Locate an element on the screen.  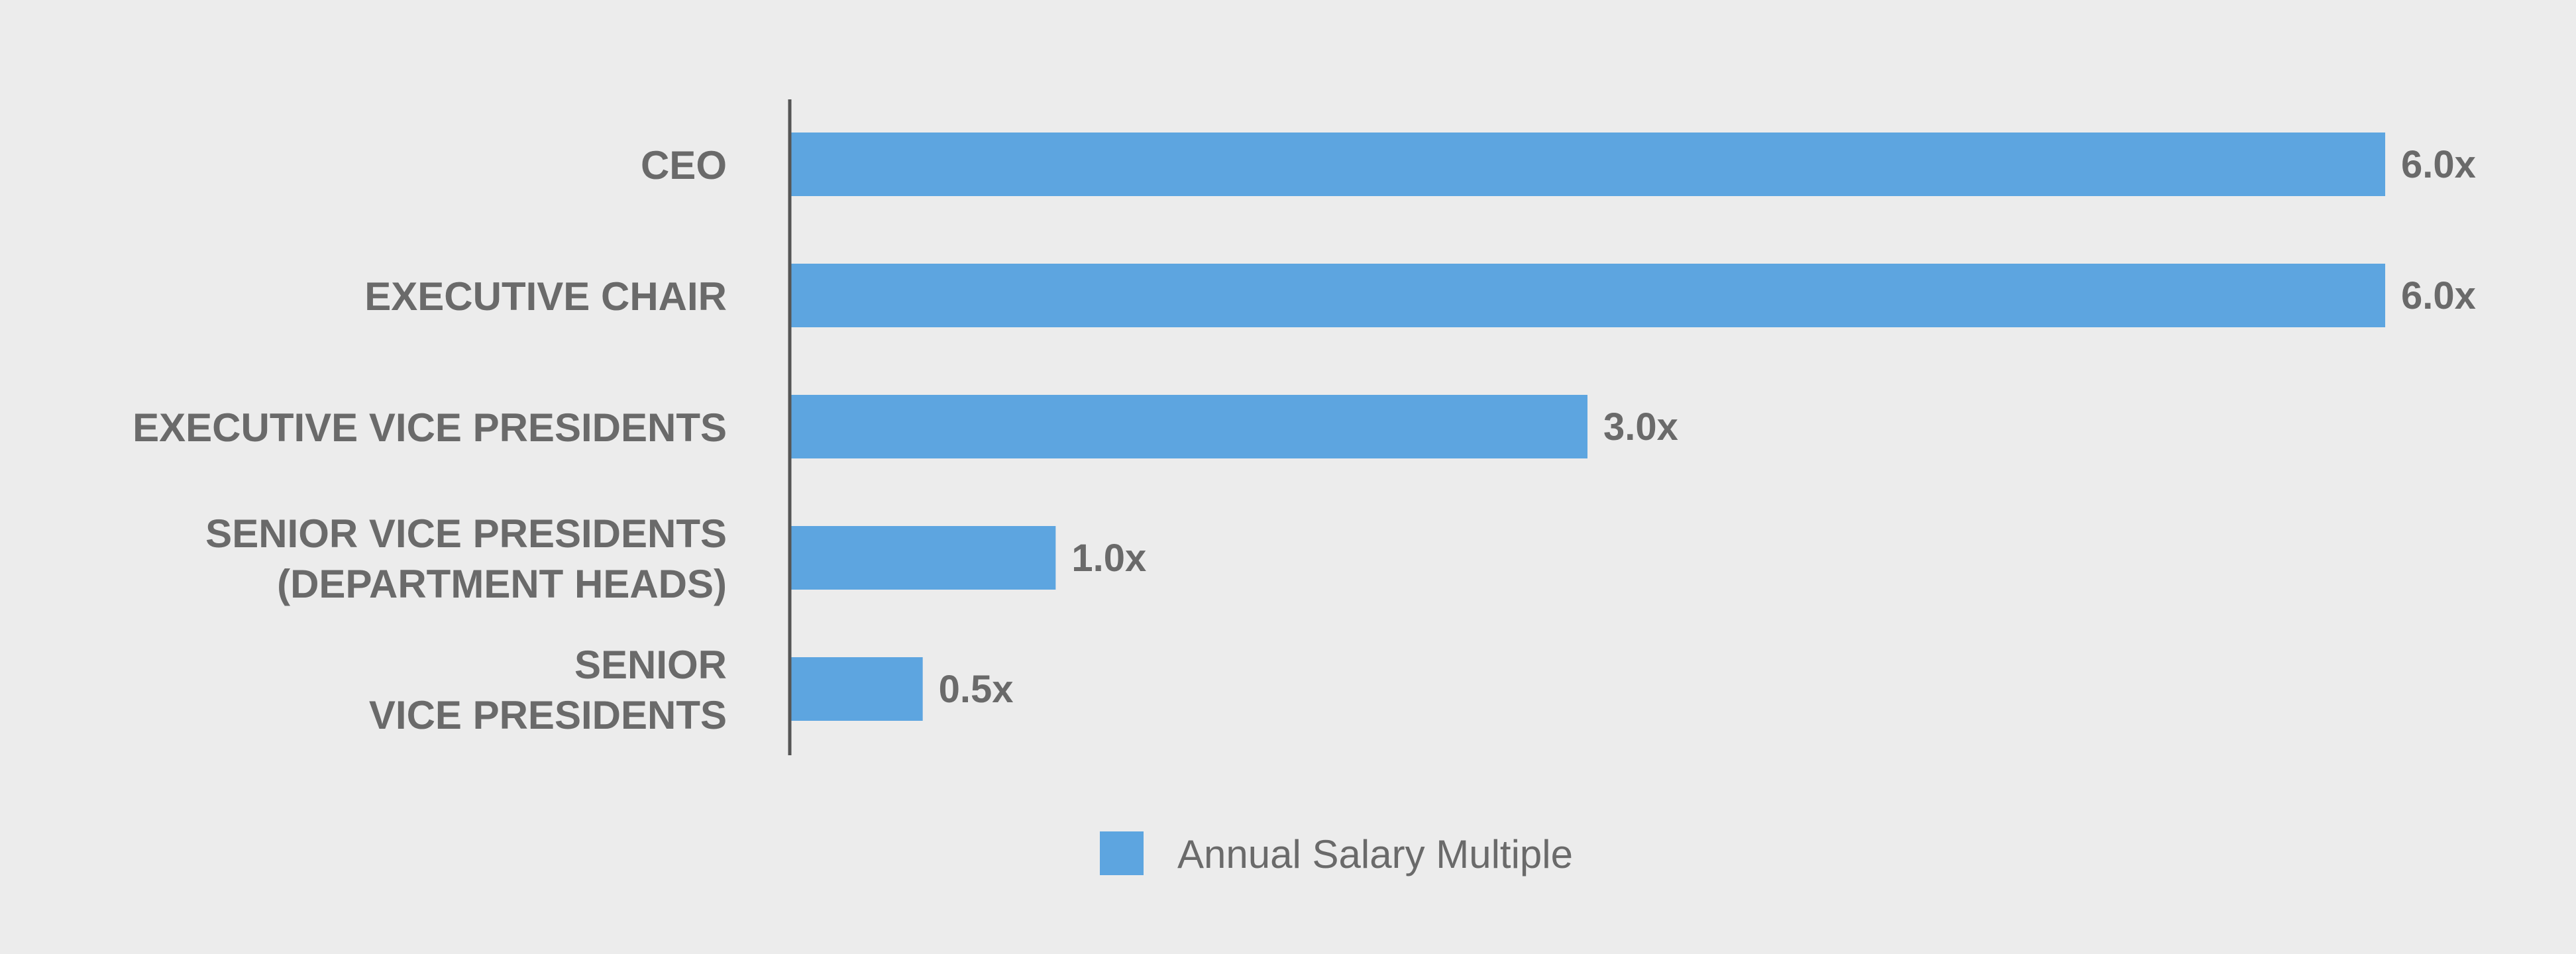
legend-label: Annual Salary Multiple is located at coordinates (1375, 854).